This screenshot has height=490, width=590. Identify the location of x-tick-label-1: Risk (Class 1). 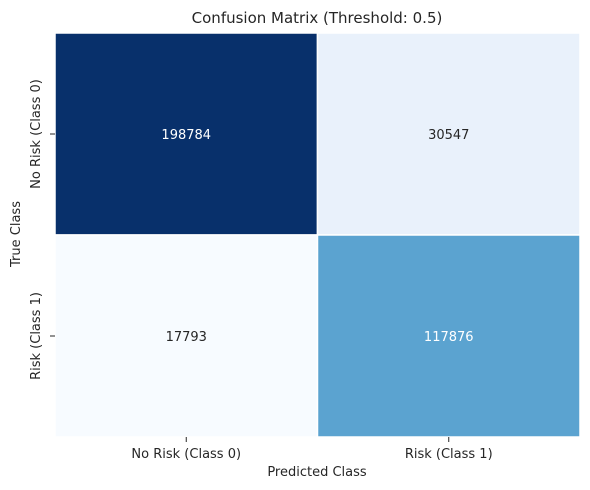
(449, 454).